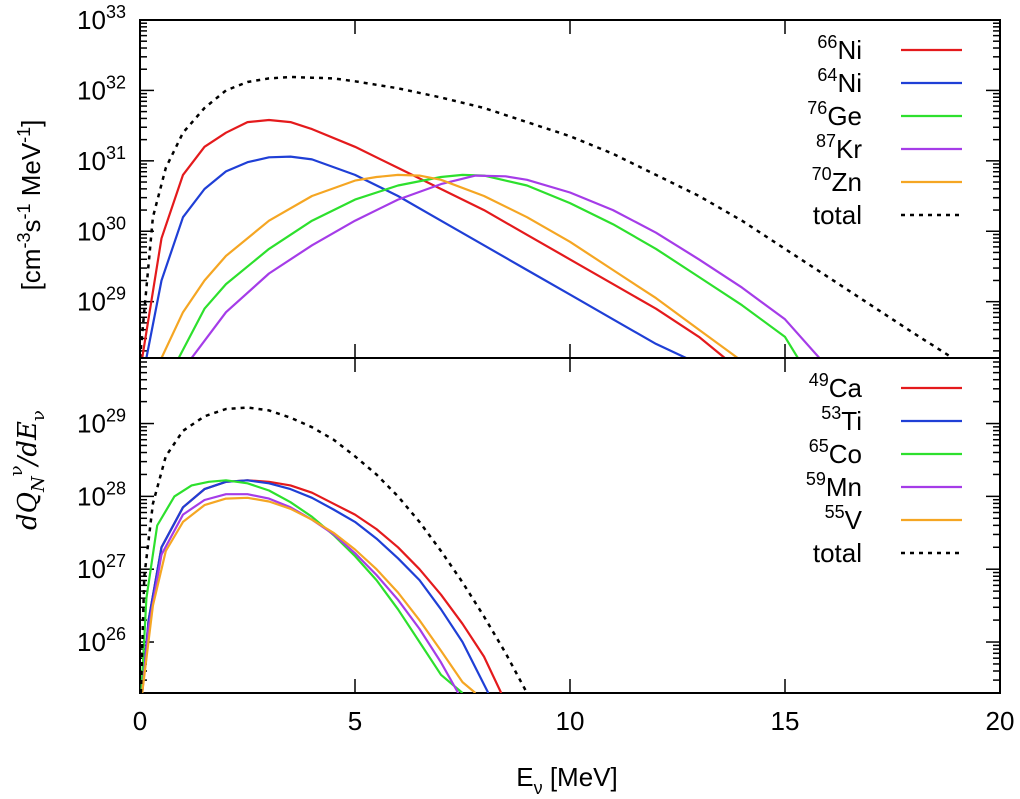  I want to click on legend-label: 59Mn, so click(834, 485).